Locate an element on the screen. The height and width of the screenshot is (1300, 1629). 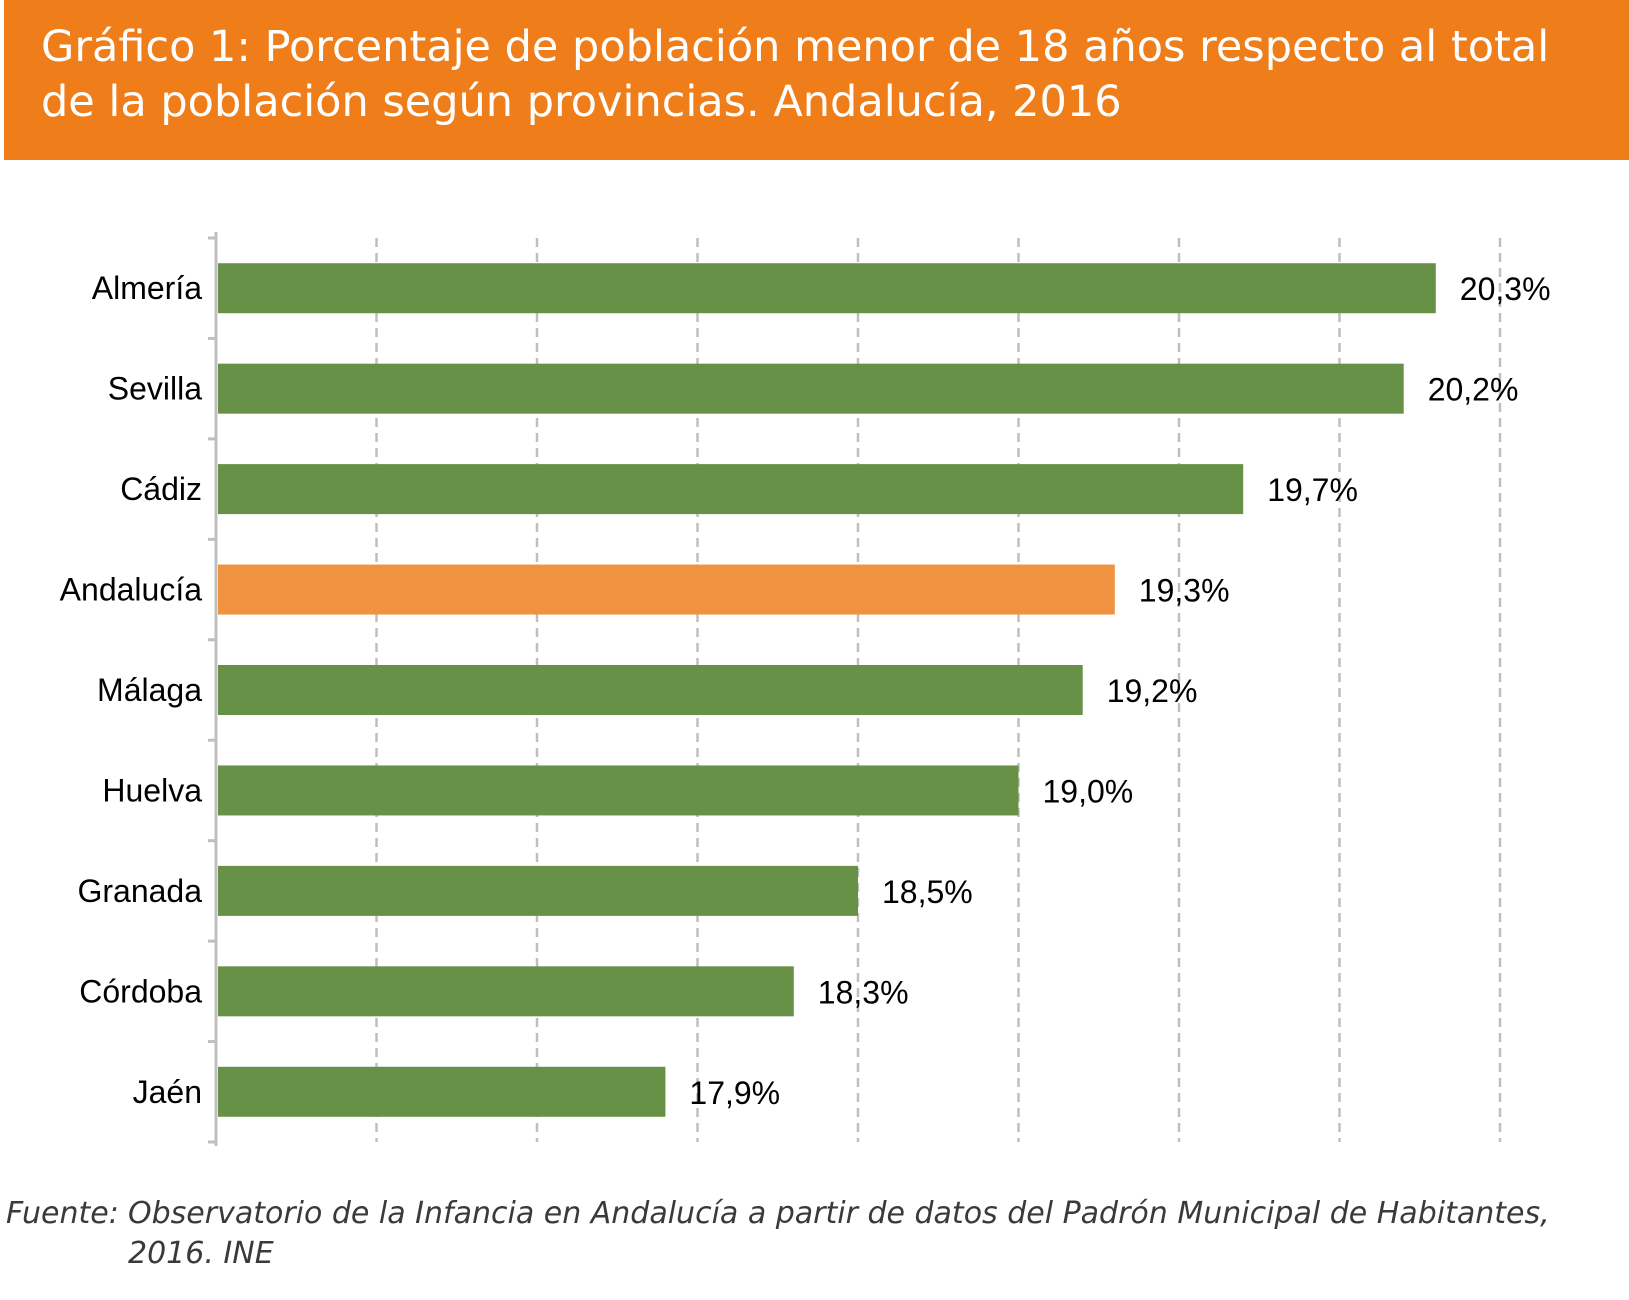
category-label: Almería is located at coordinates (147, 288).